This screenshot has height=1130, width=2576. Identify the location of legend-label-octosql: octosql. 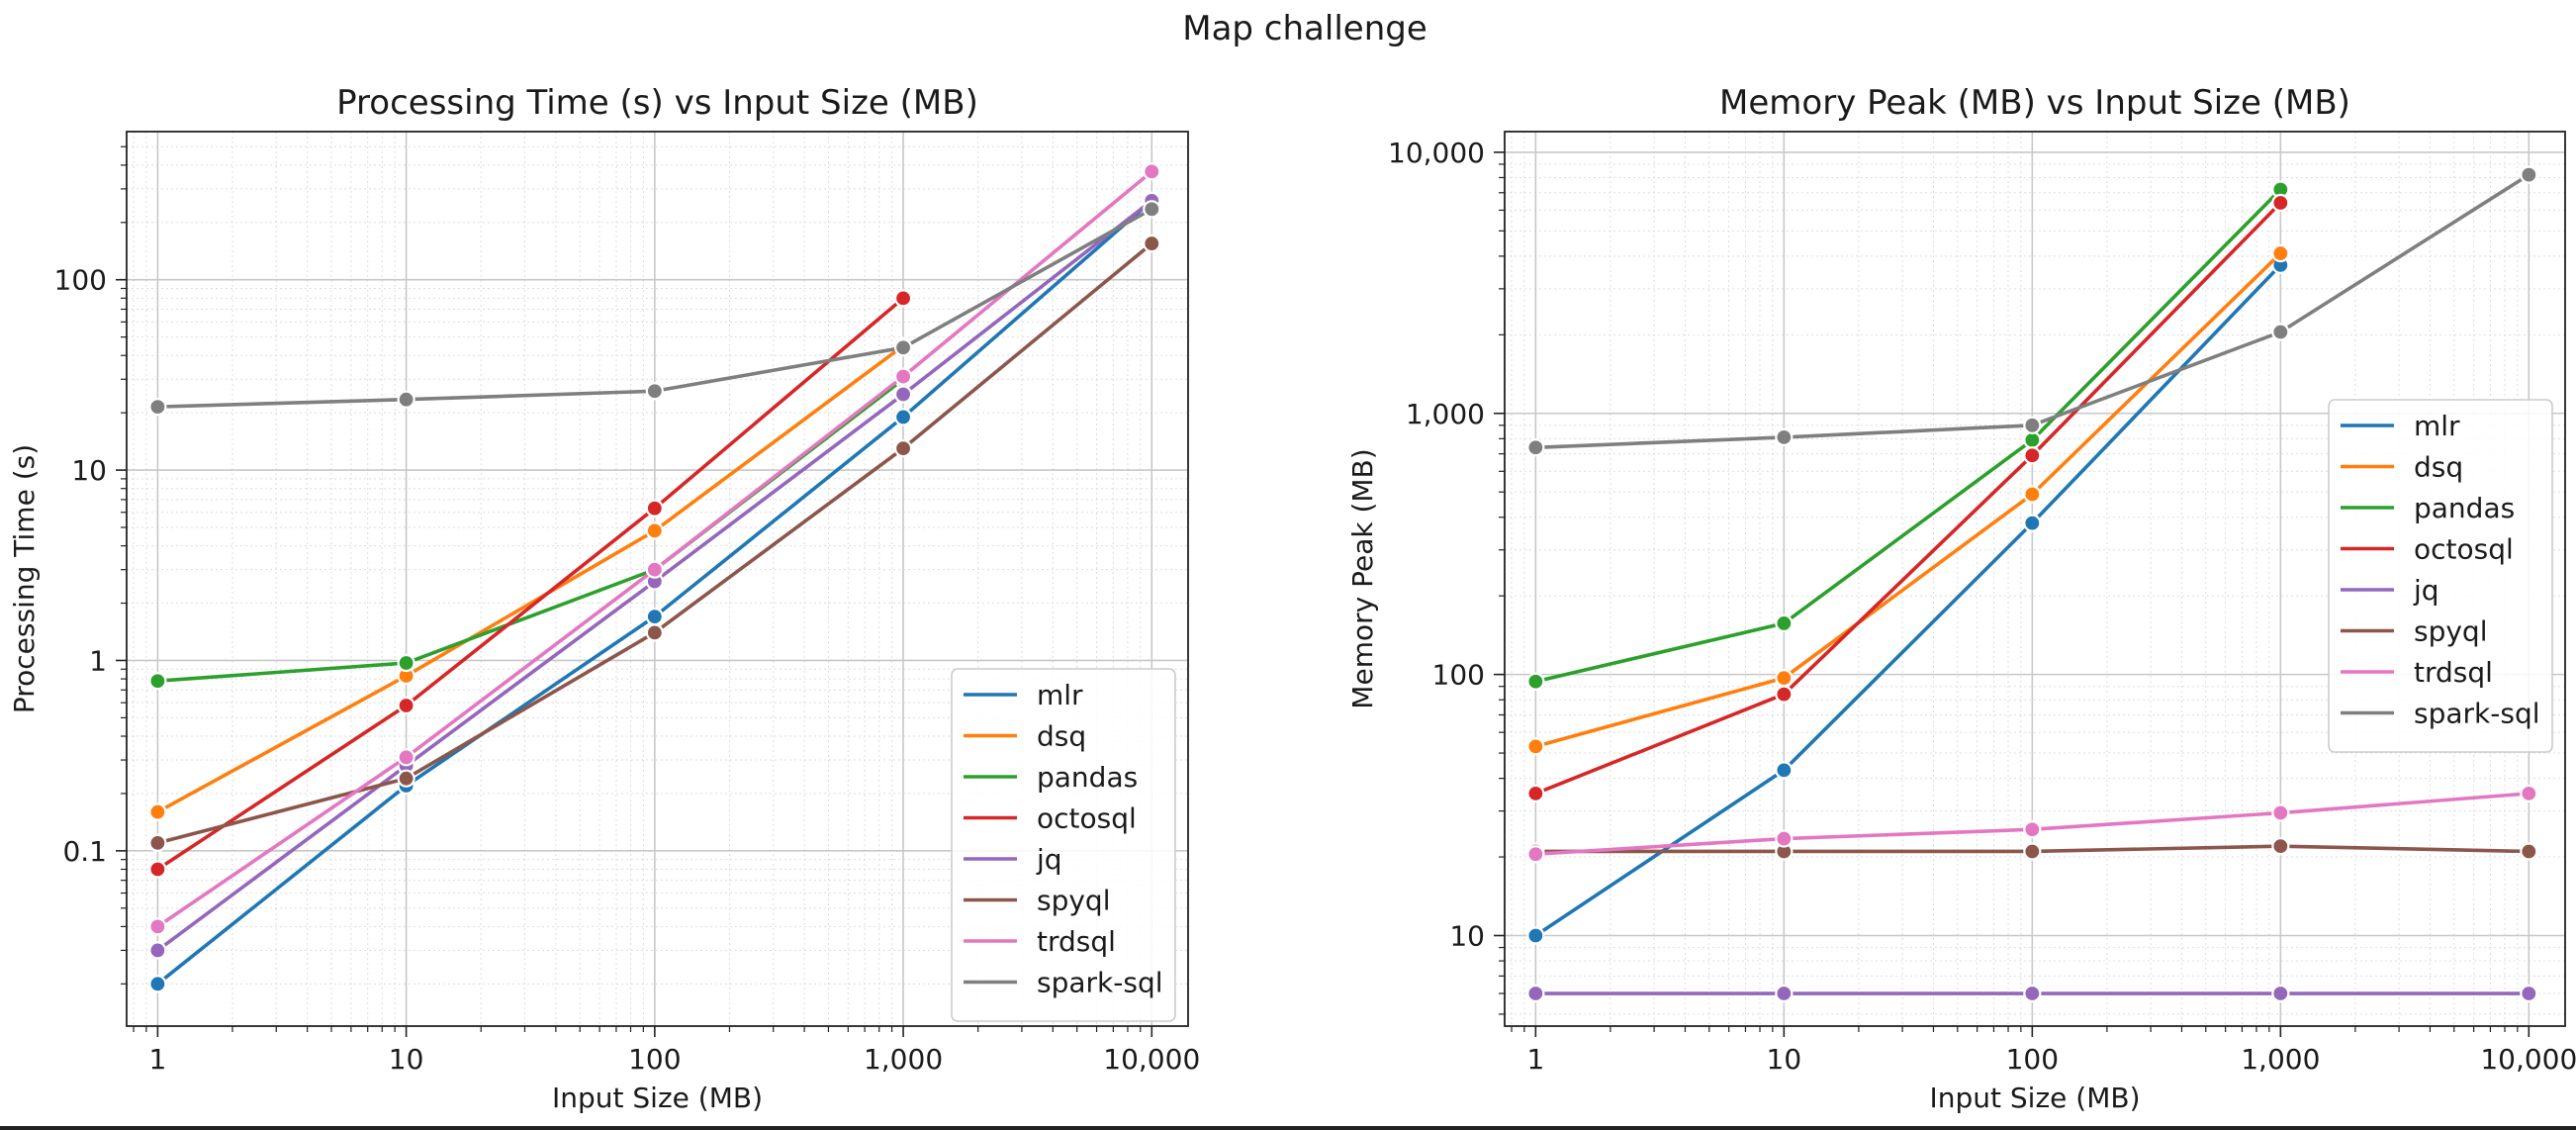
(1087, 818).